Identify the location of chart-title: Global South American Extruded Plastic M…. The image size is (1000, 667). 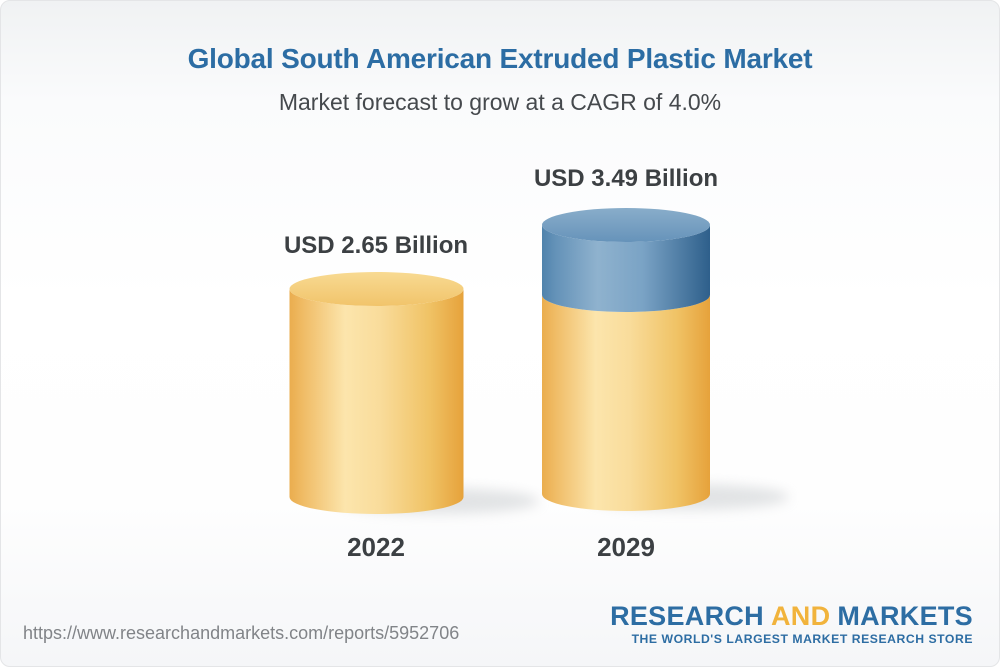
(500, 58).